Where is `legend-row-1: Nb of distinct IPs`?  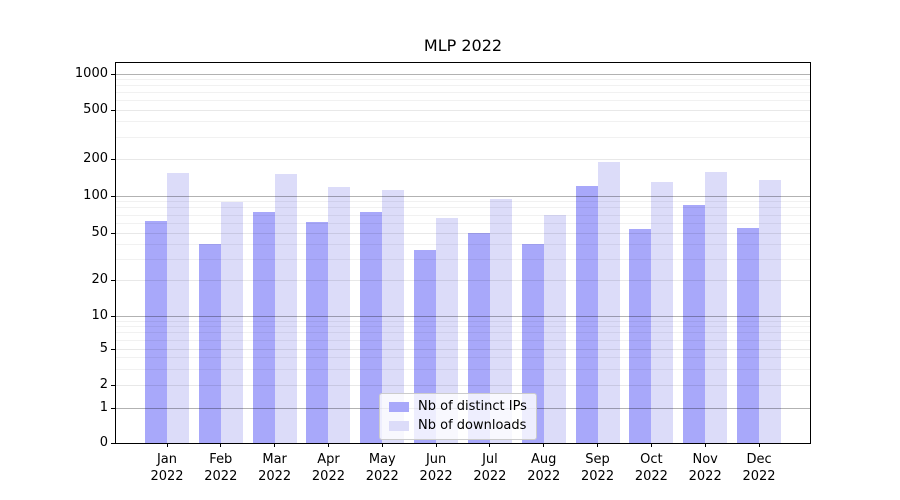
legend-row-1: Nb of distinct IPs is located at coordinates (458, 407).